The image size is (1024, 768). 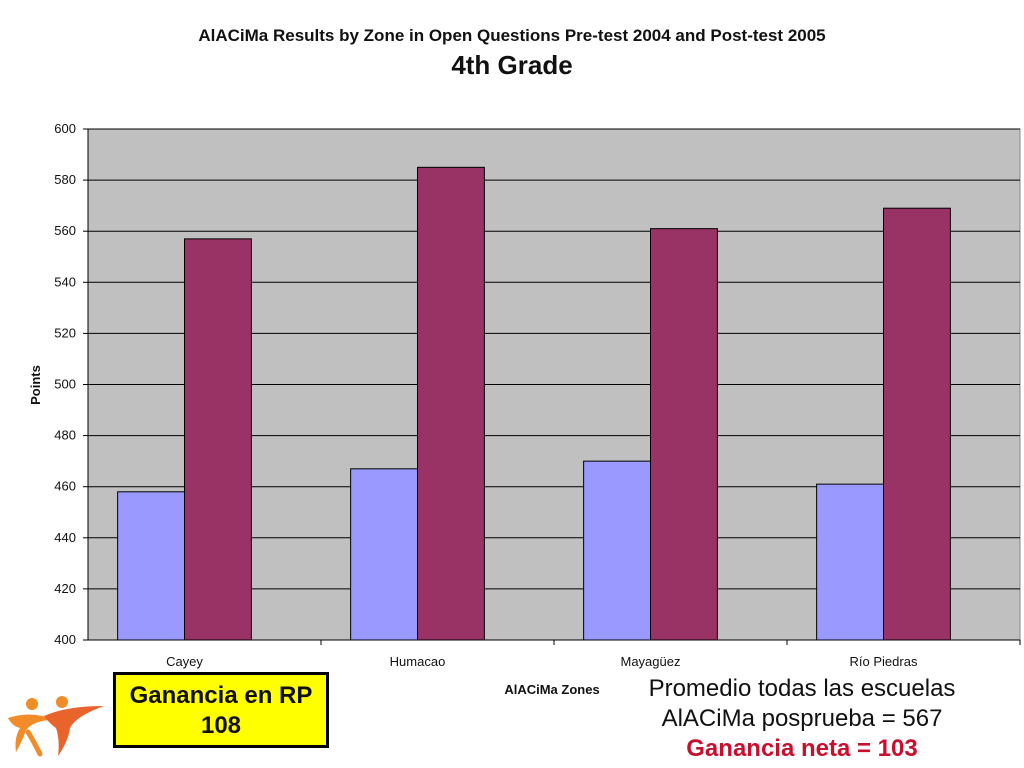 What do you see at coordinates (221, 710) in the screenshot?
I see `gain-callout-box: Ganancia en RP 108` at bounding box center [221, 710].